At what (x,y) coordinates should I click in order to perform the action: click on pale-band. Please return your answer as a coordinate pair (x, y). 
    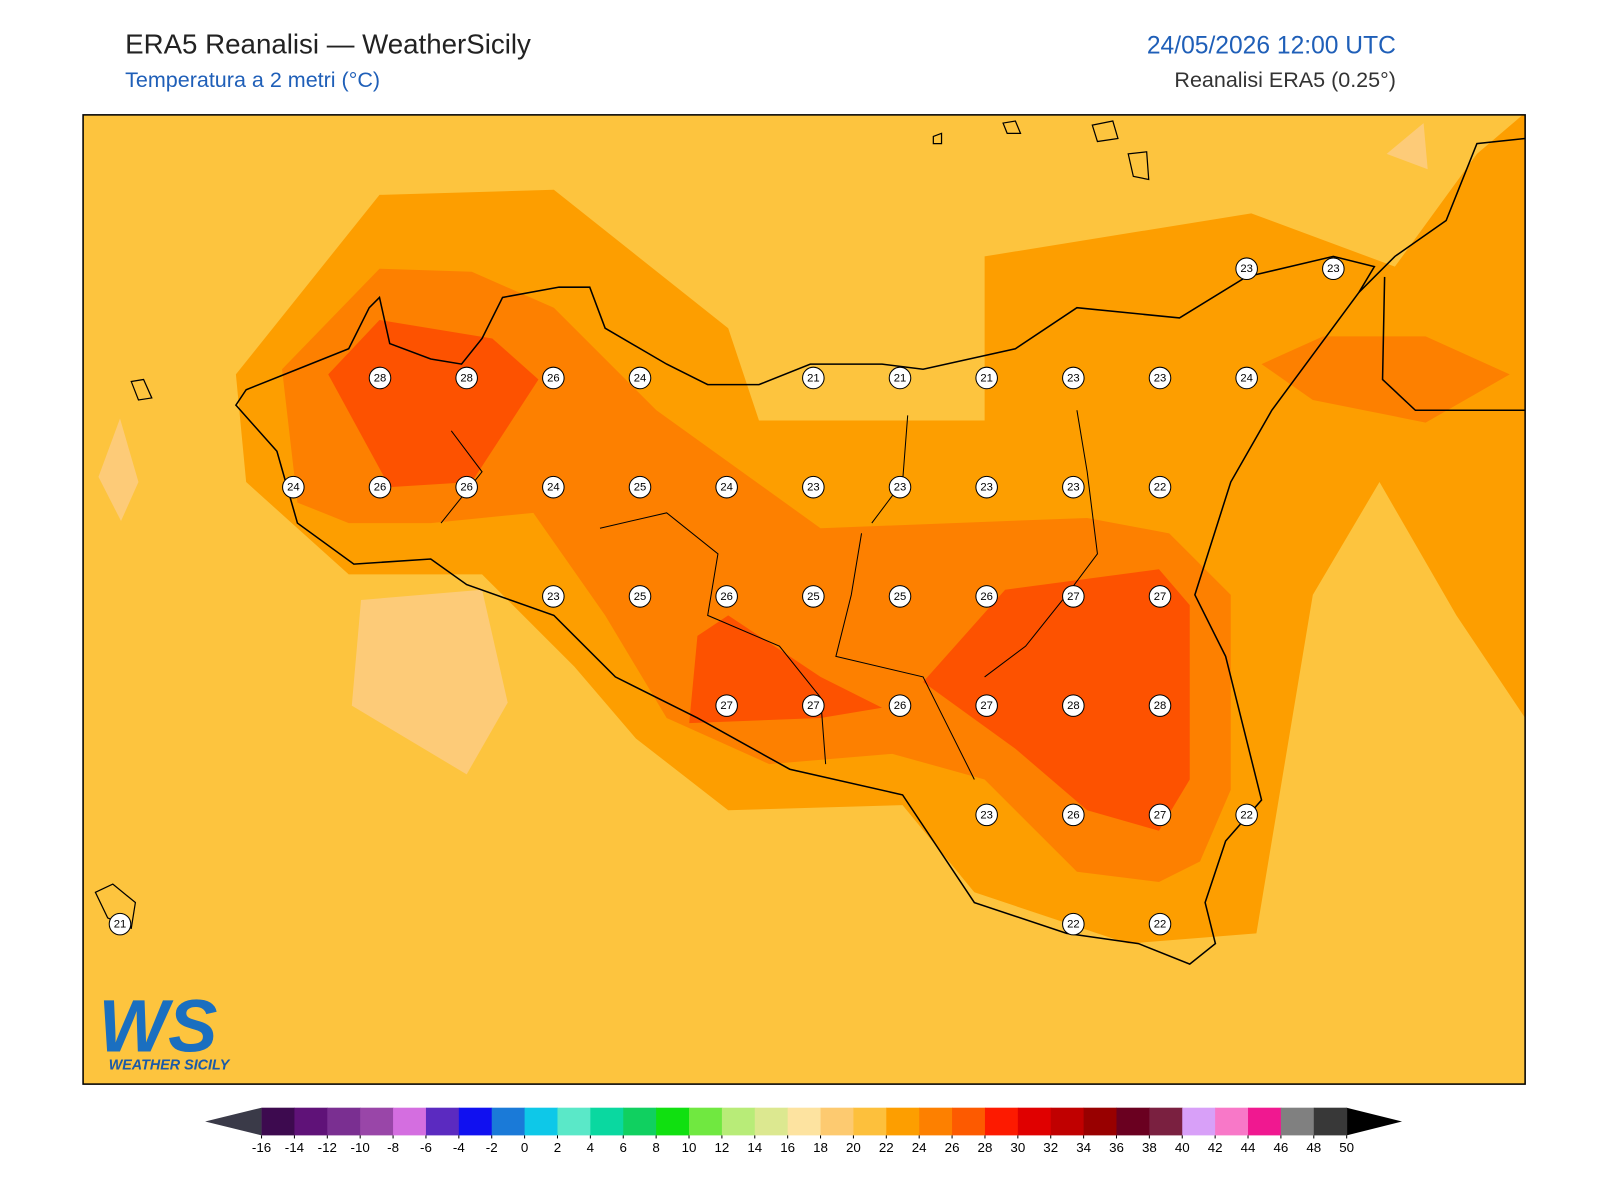
    Looking at the image, I should click on (118, 470).